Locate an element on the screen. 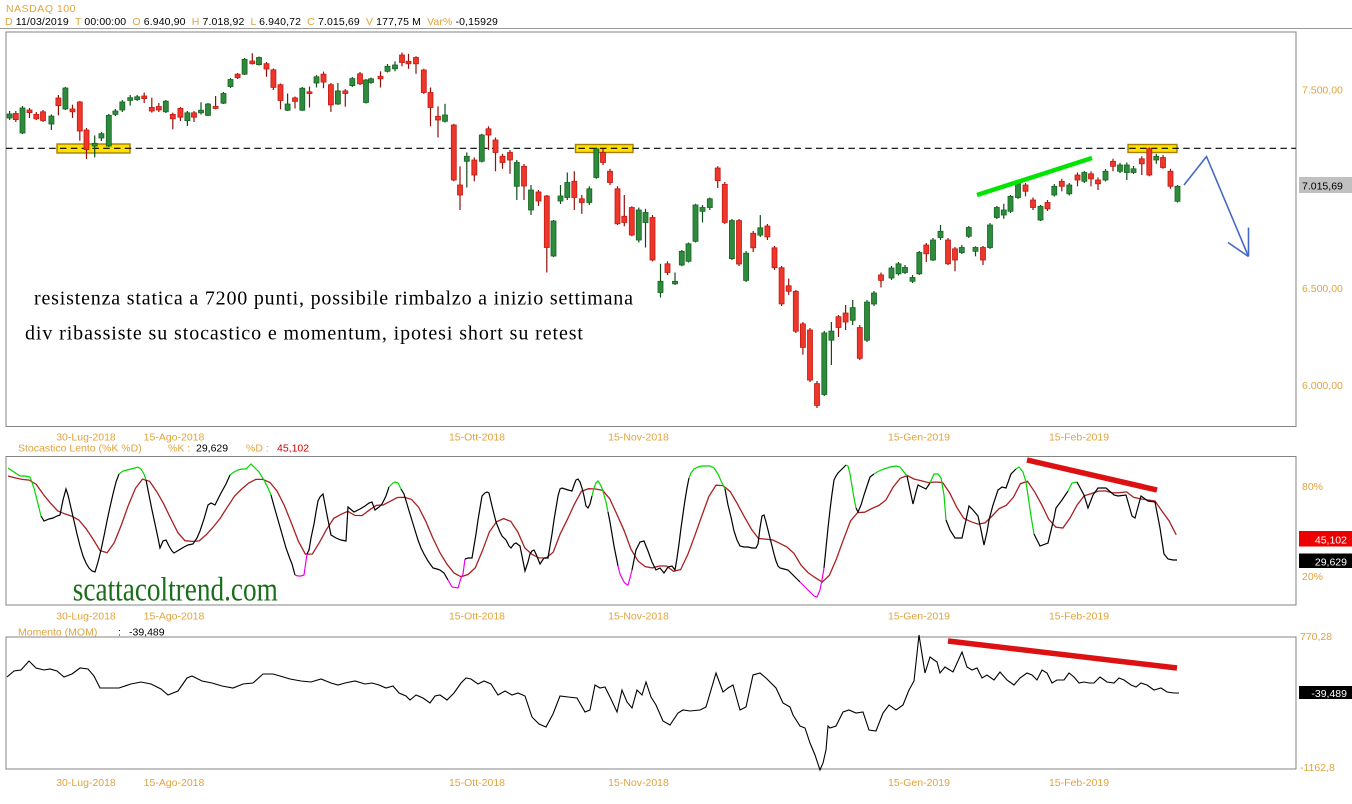 The image size is (1352, 804). svg-text: 6.000,00 is located at coordinates (1322, 386).